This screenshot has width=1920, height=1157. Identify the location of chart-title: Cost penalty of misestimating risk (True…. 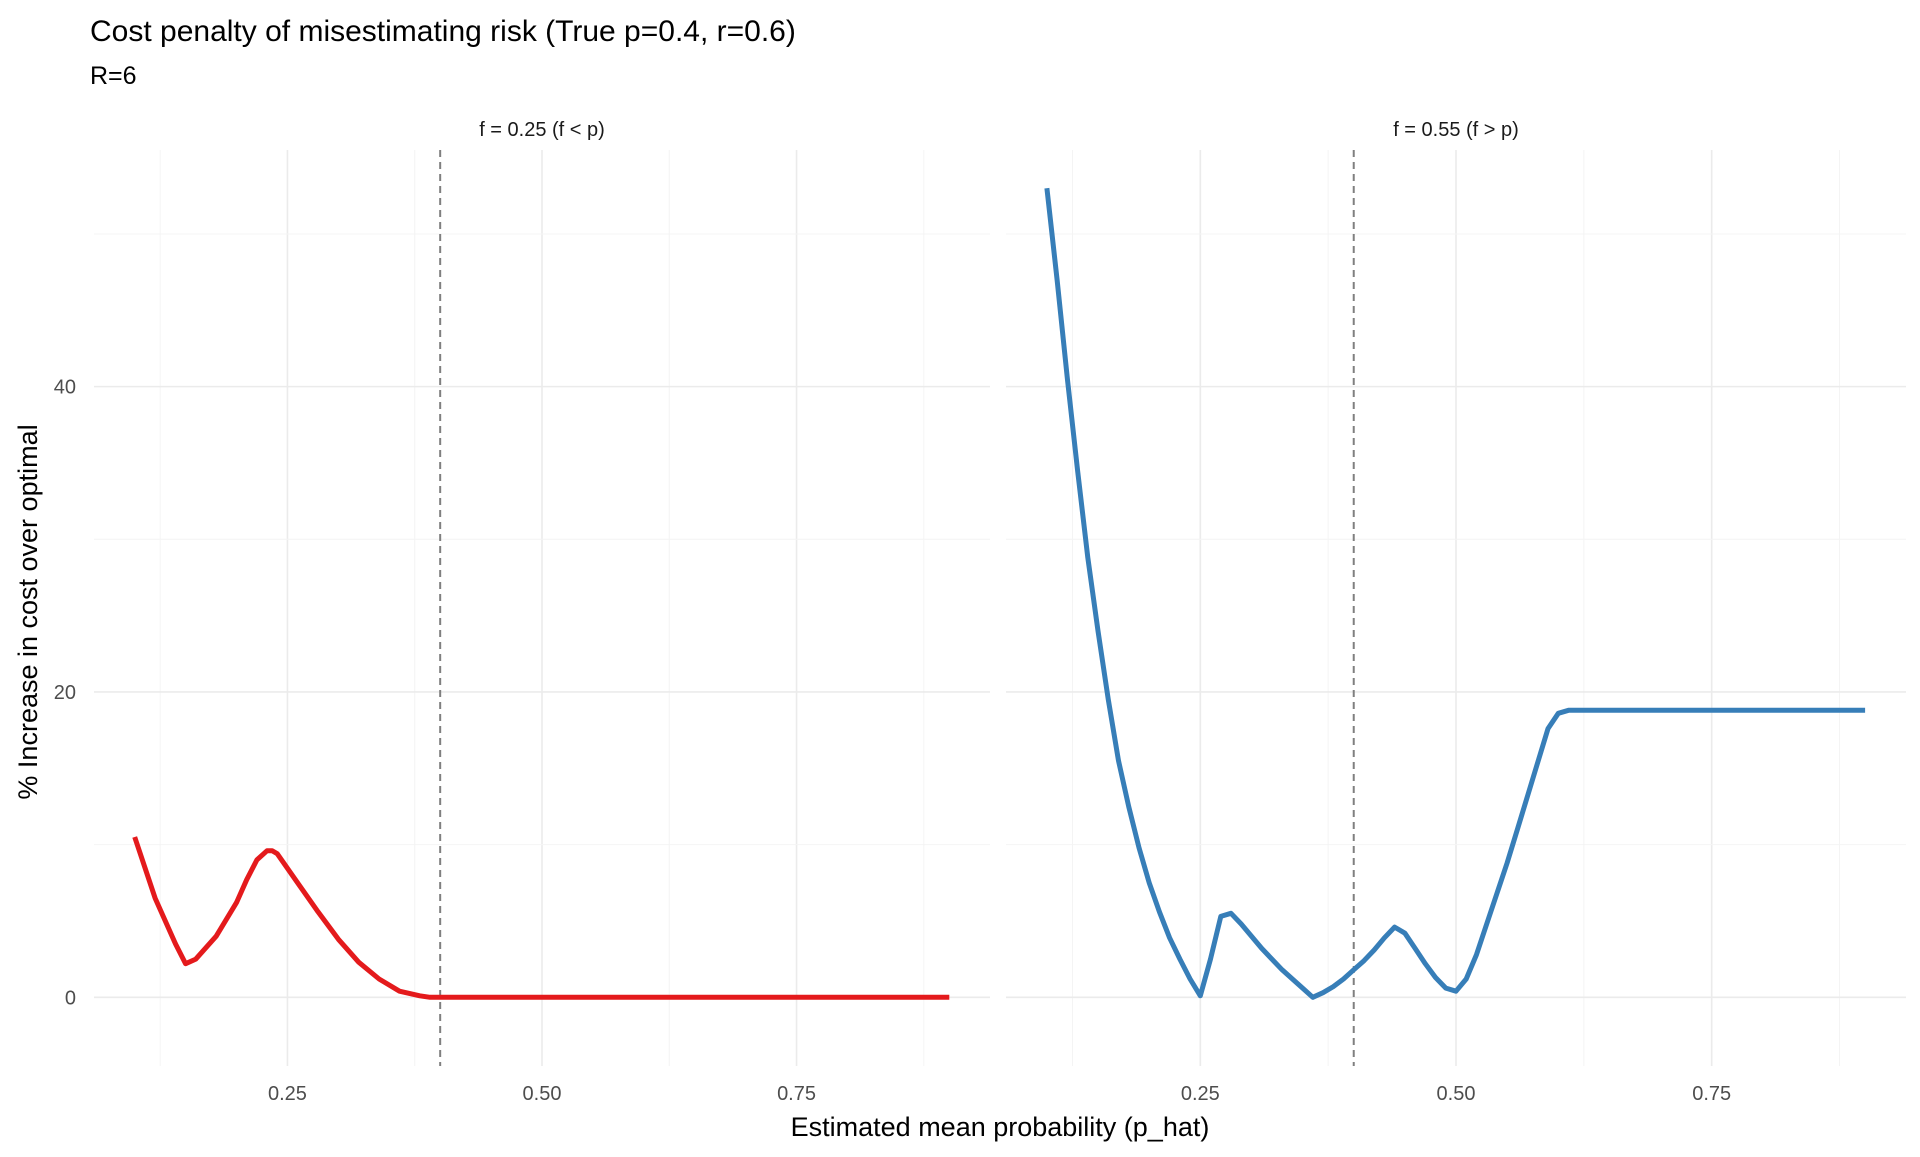
(443, 31).